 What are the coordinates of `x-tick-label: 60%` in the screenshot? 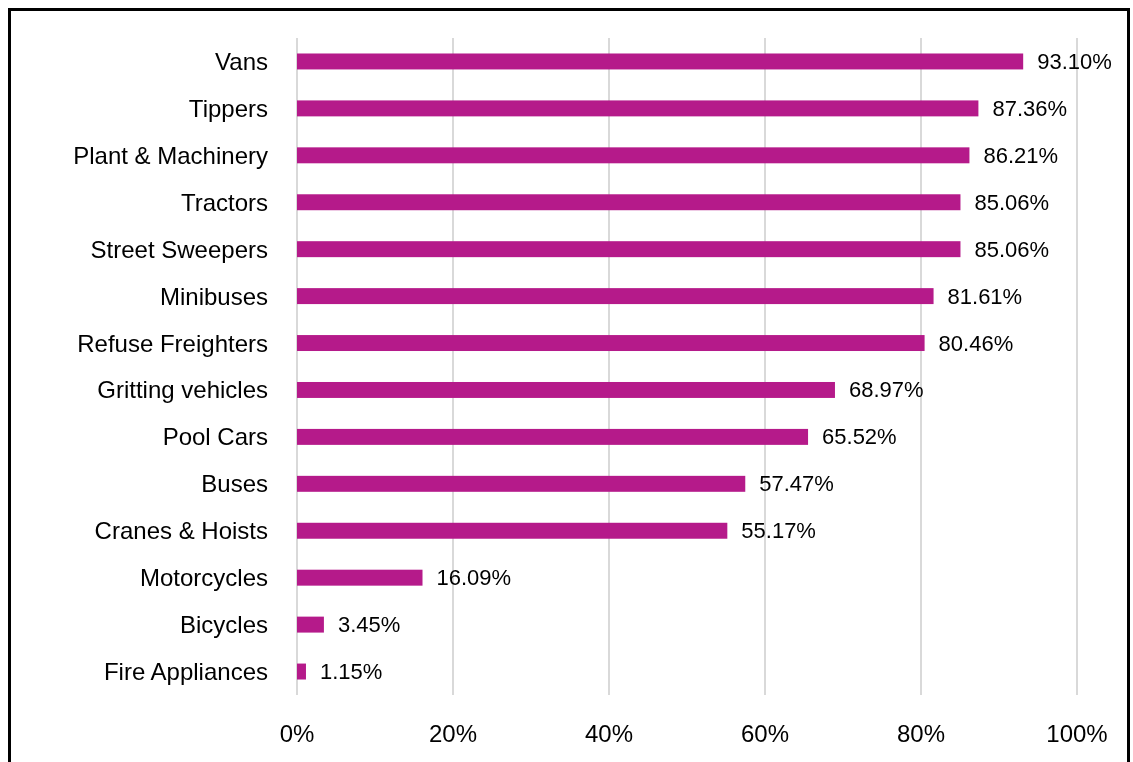 It's located at (765, 733).